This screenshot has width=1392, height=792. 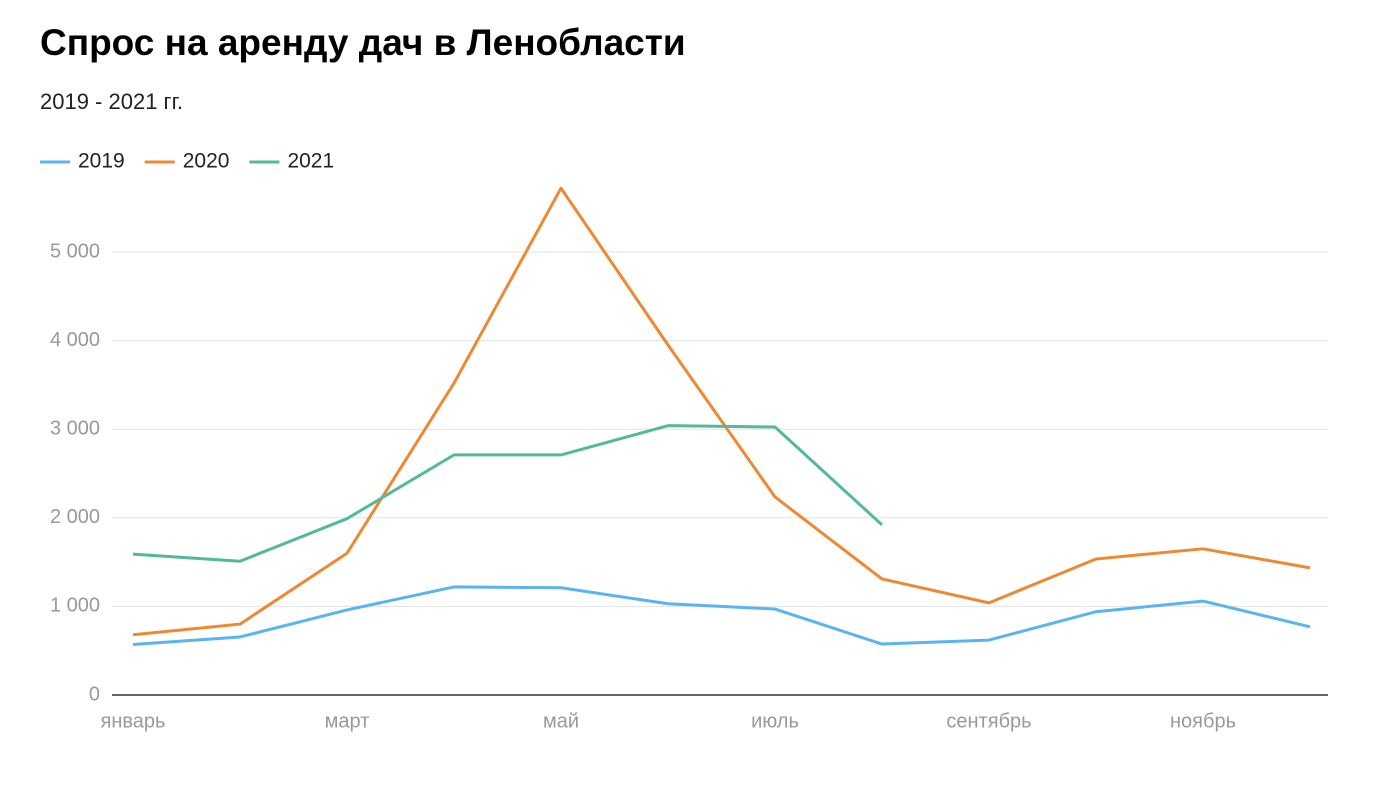 I want to click on y-tick-label: 2 000, so click(x=75, y=517).